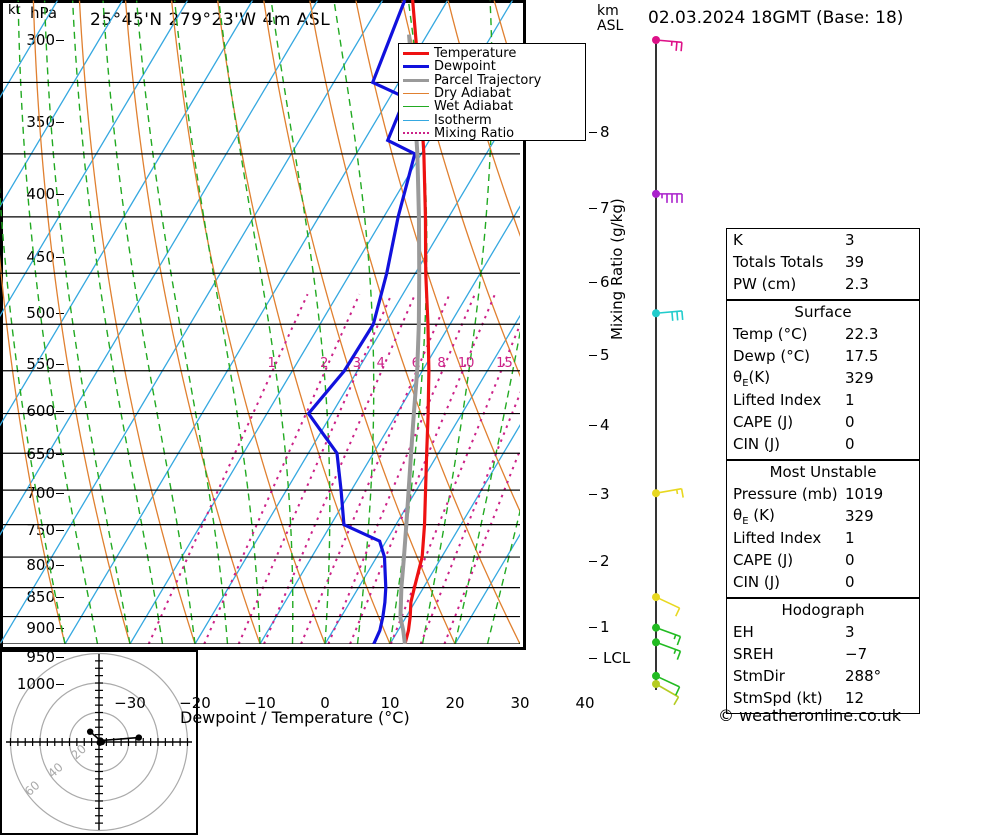 The width and height of the screenshot is (1000, 837). What do you see at coordinates (789, 654) in the screenshot?
I see `info-key: SREH` at bounding box center [789, 654].